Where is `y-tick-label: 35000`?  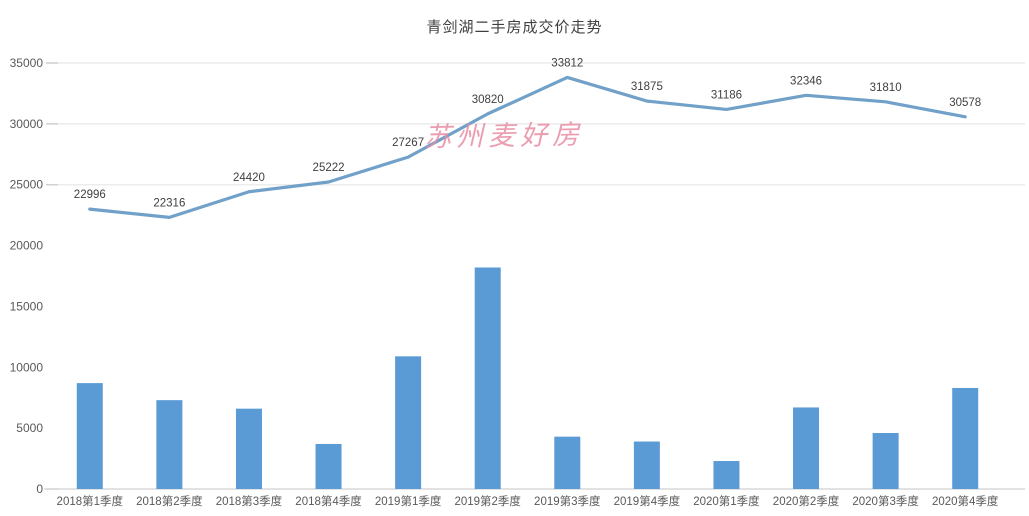
y-tick-label: 35000 is located at coordinates (27, 63).